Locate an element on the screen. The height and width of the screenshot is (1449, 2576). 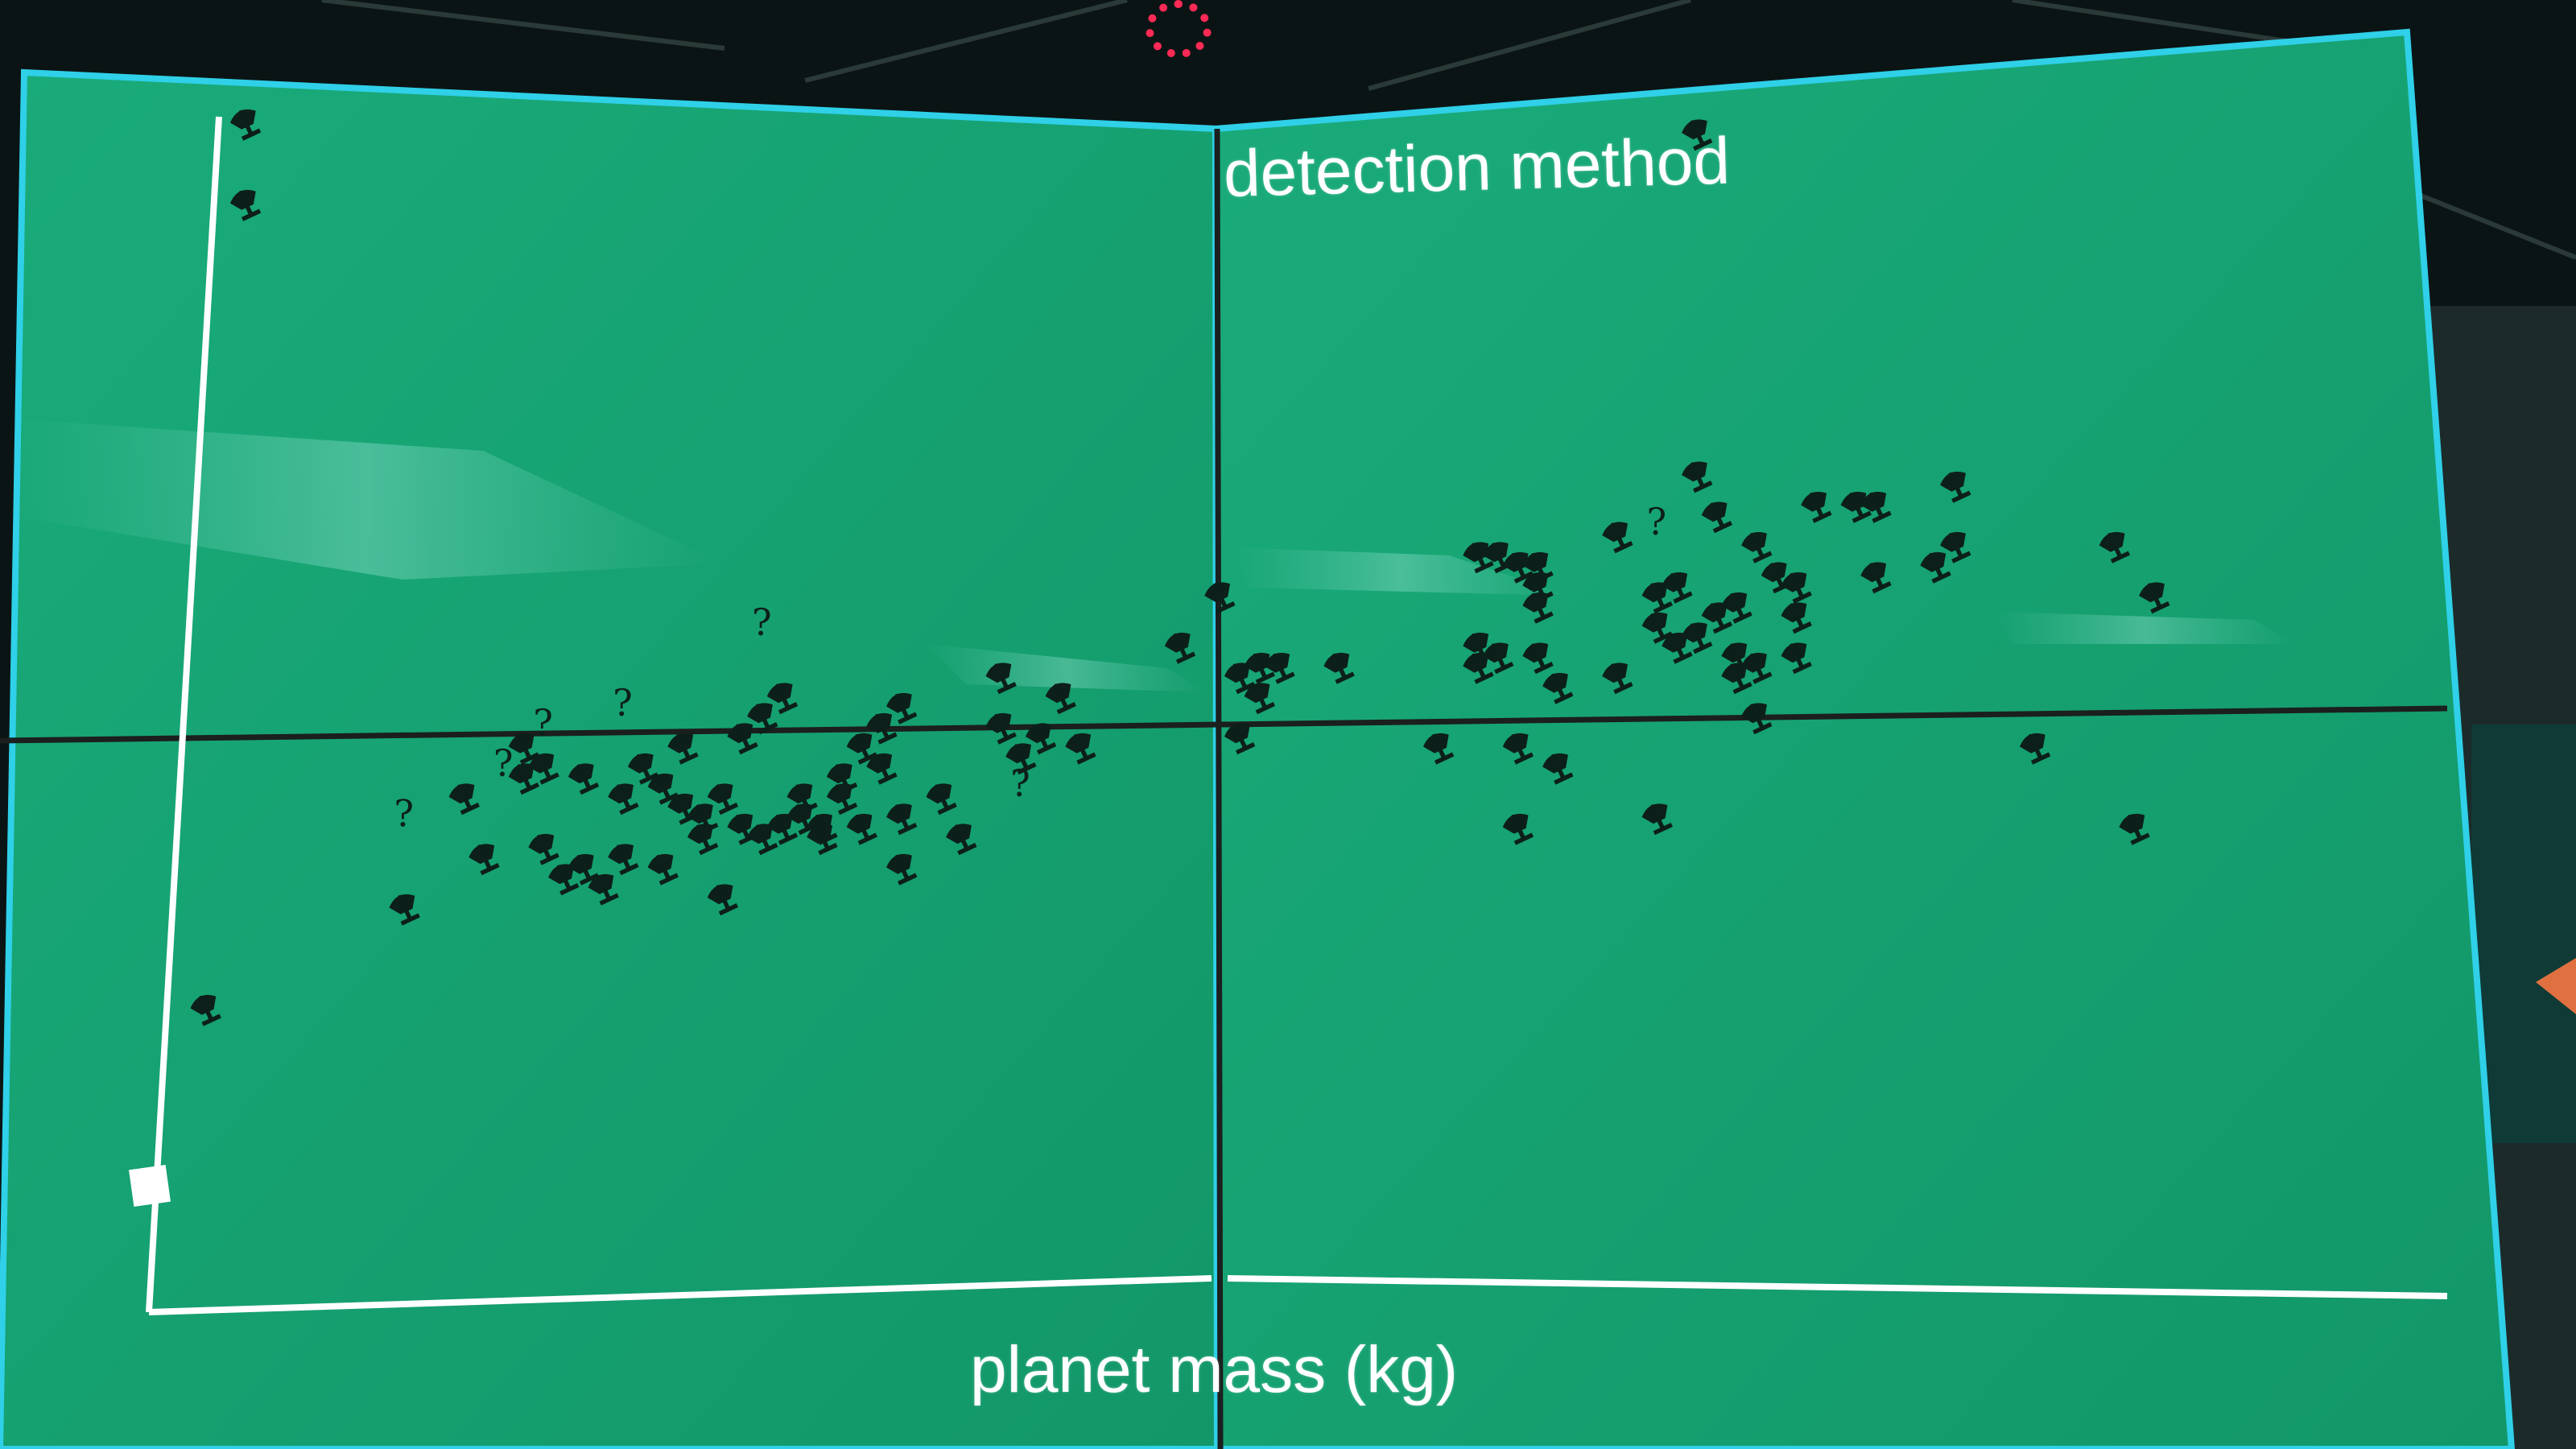
status-light-ring is located at coordinates (1179, 29).